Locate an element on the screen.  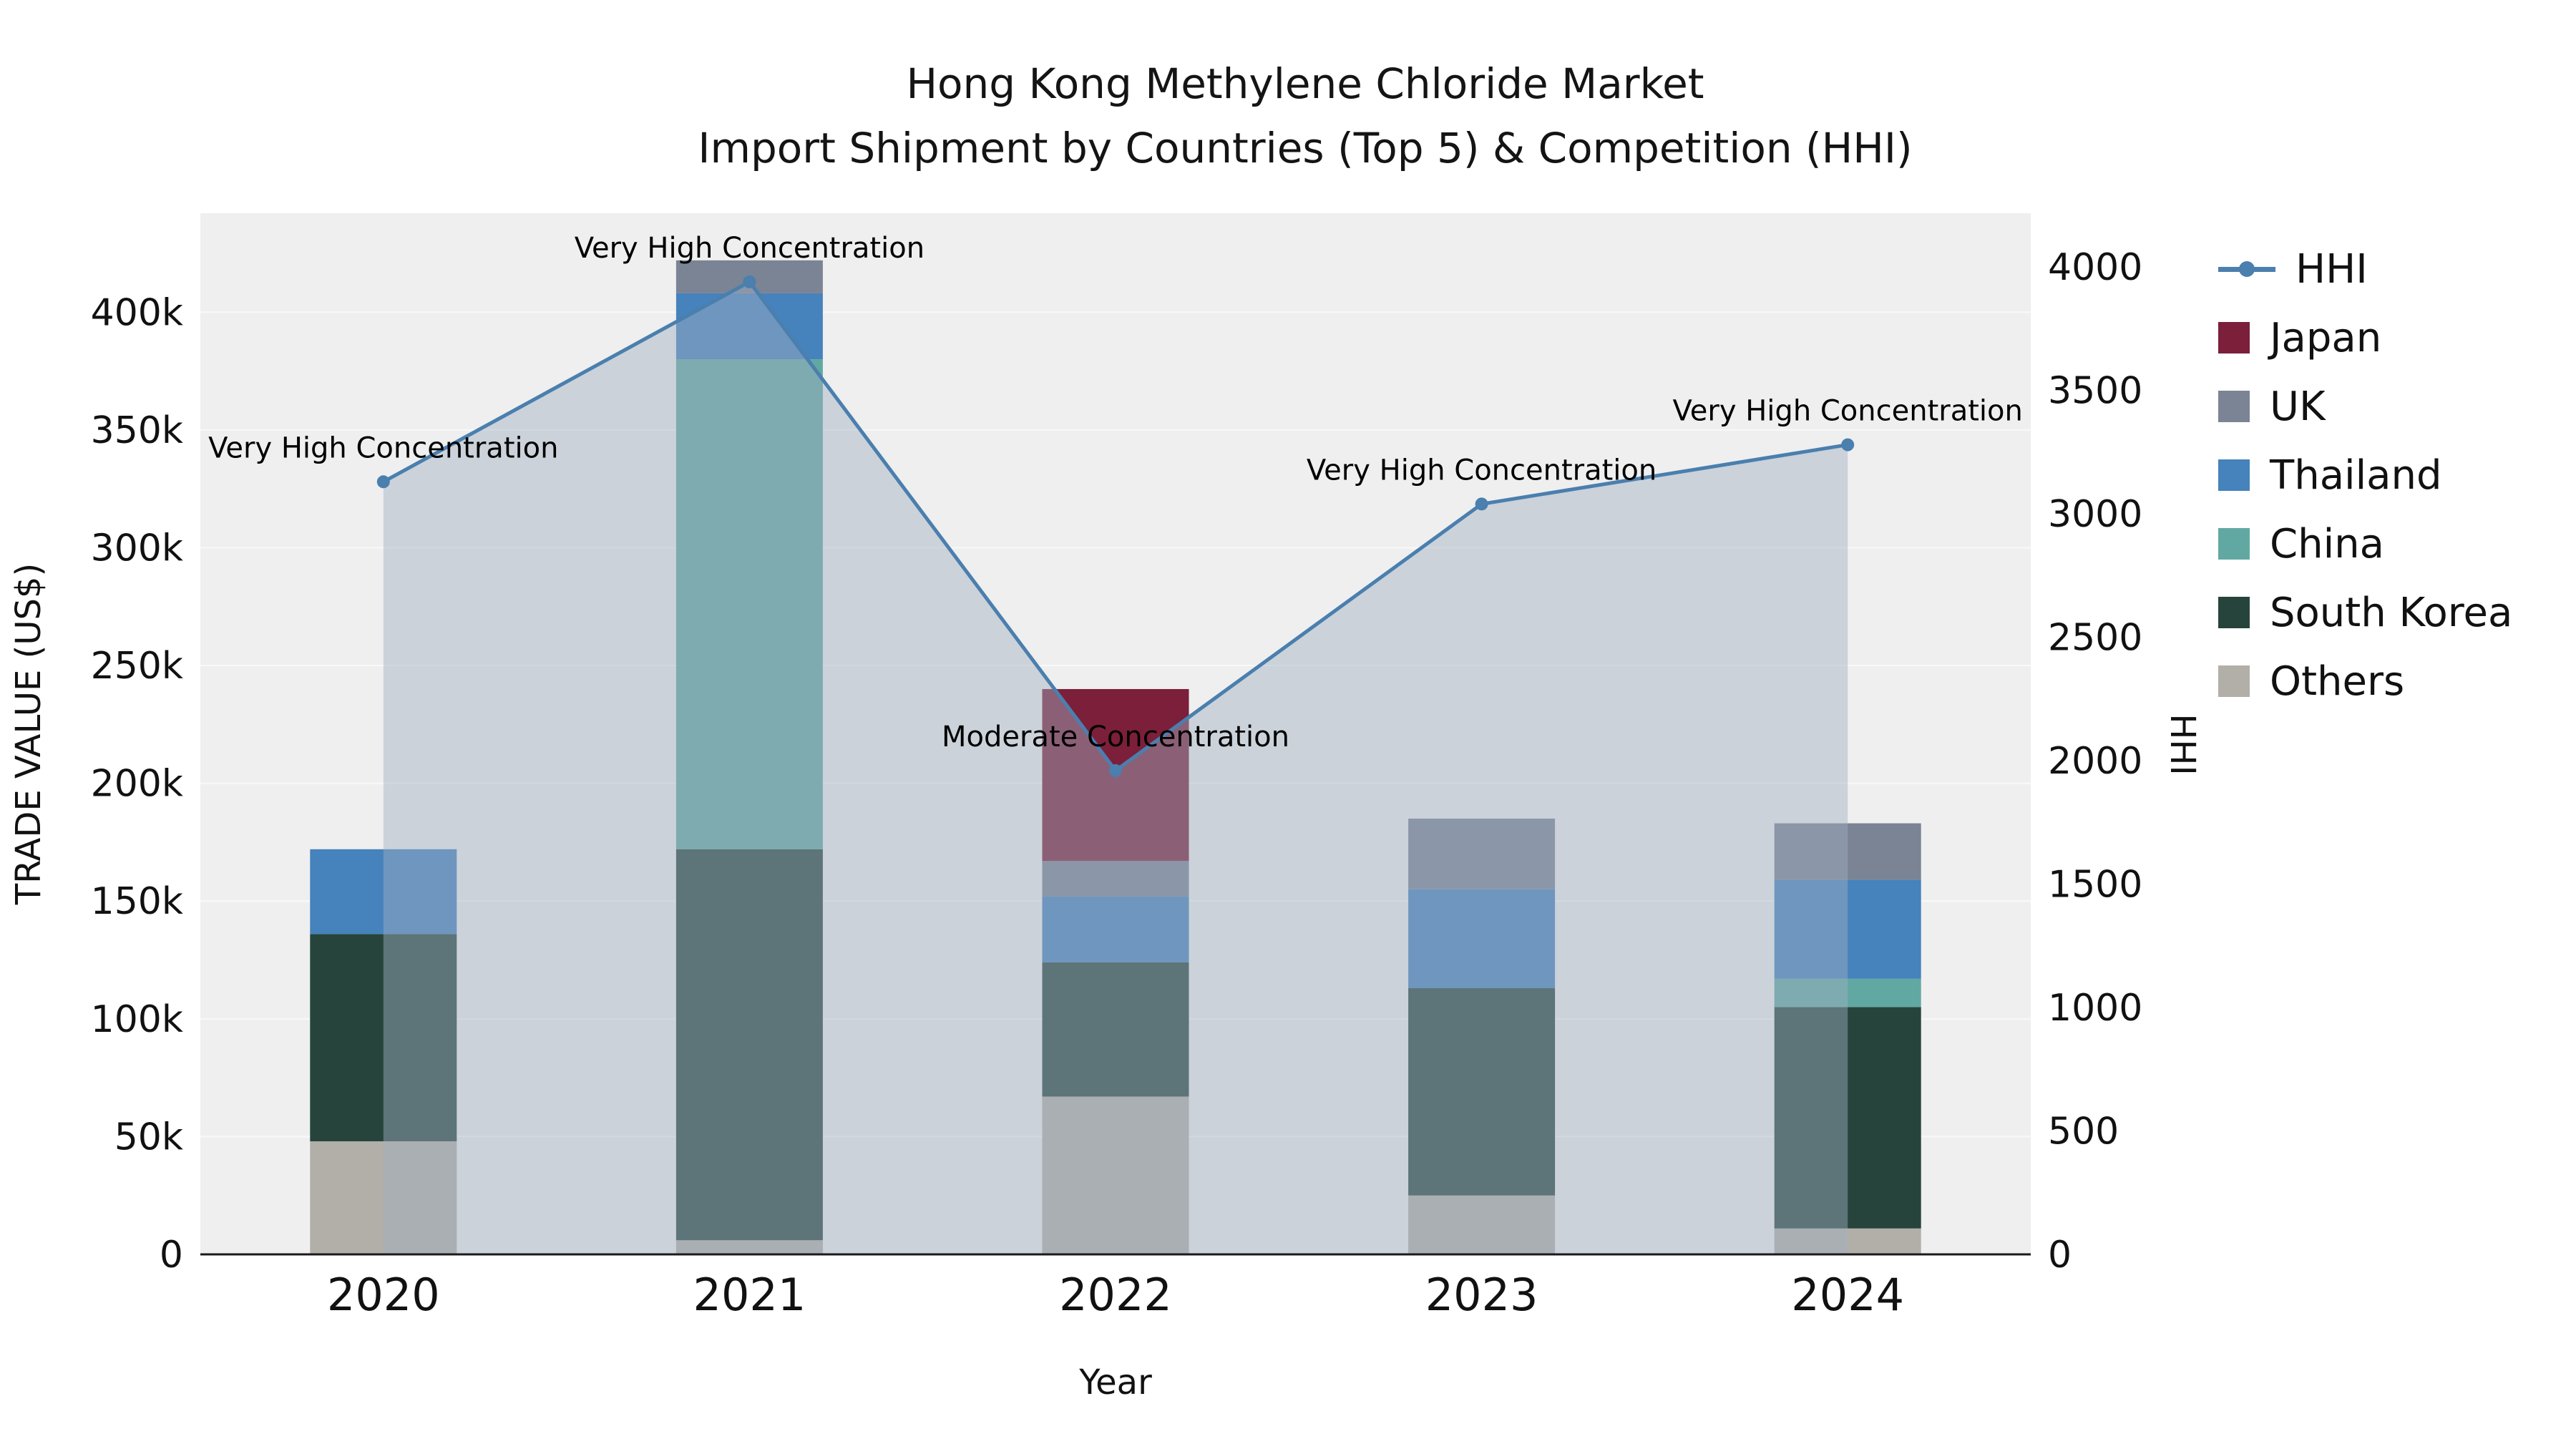
x-axis-title: Year is located at coordinates (1115, 1382).